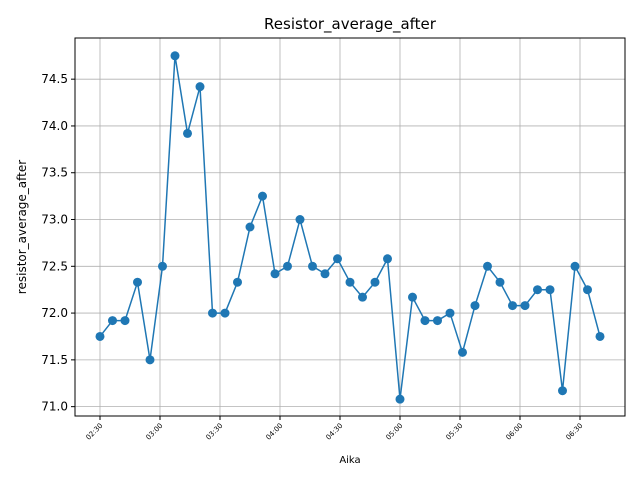 The image size is (640, 484). What do you see at coordinates (54, 173) in the screenshot?
I see `y-tick-label: 73.5` at bounding box center [54, 173].